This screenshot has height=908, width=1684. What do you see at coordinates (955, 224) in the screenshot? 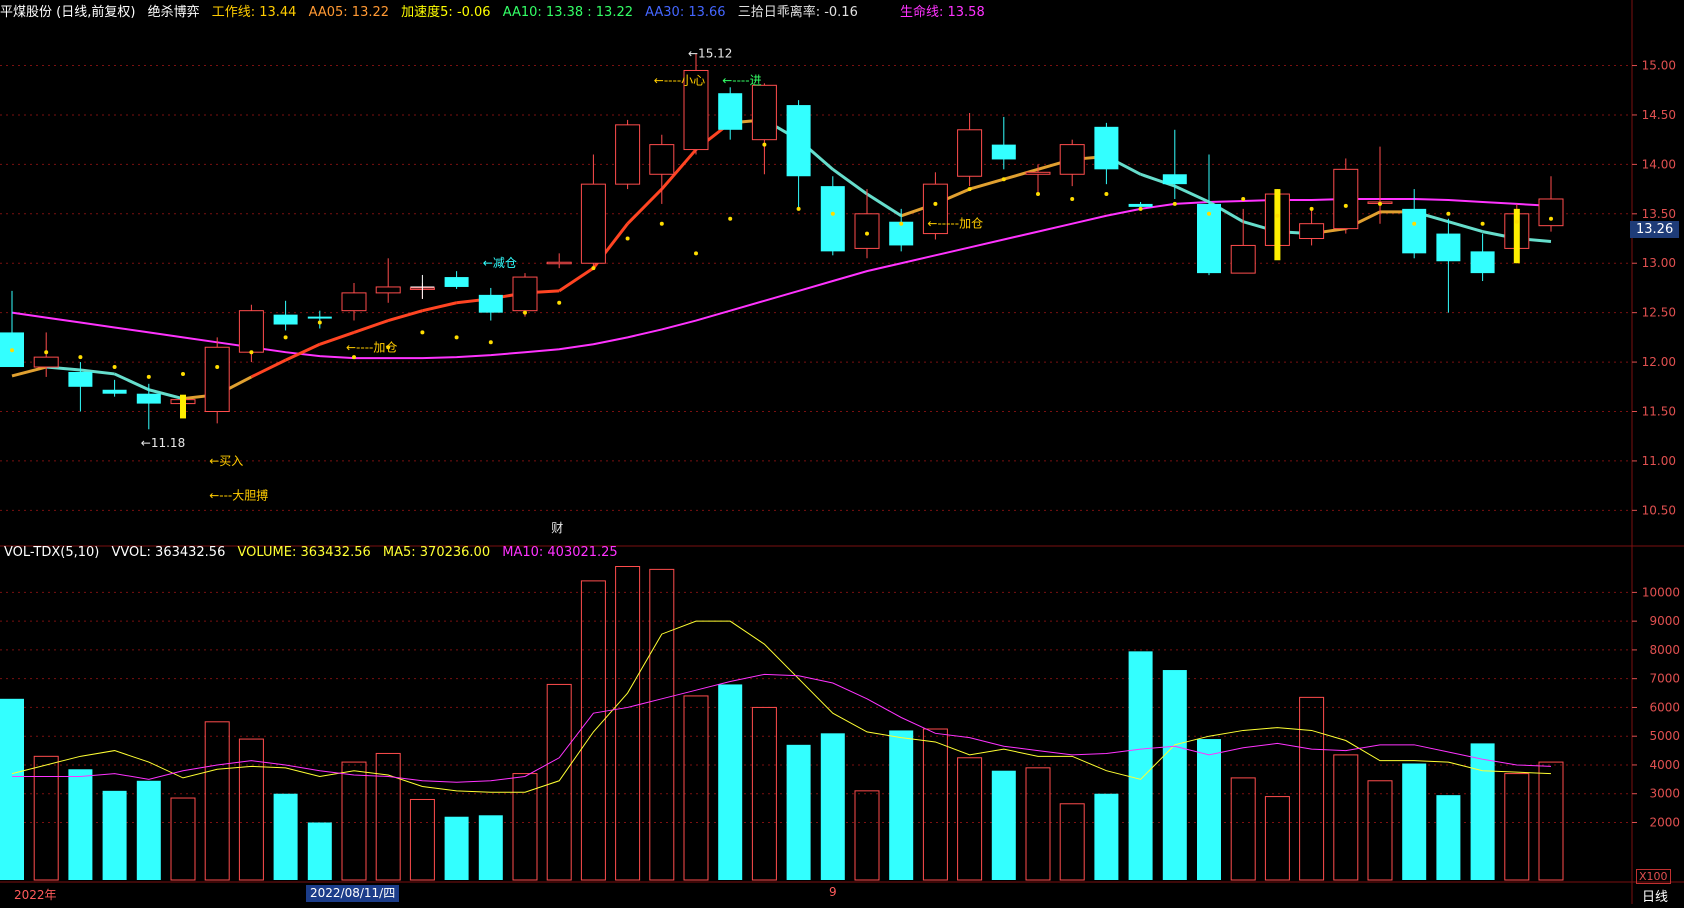
I see `chart-annotation: ←-----加仓` at bounding box center [955, 224].